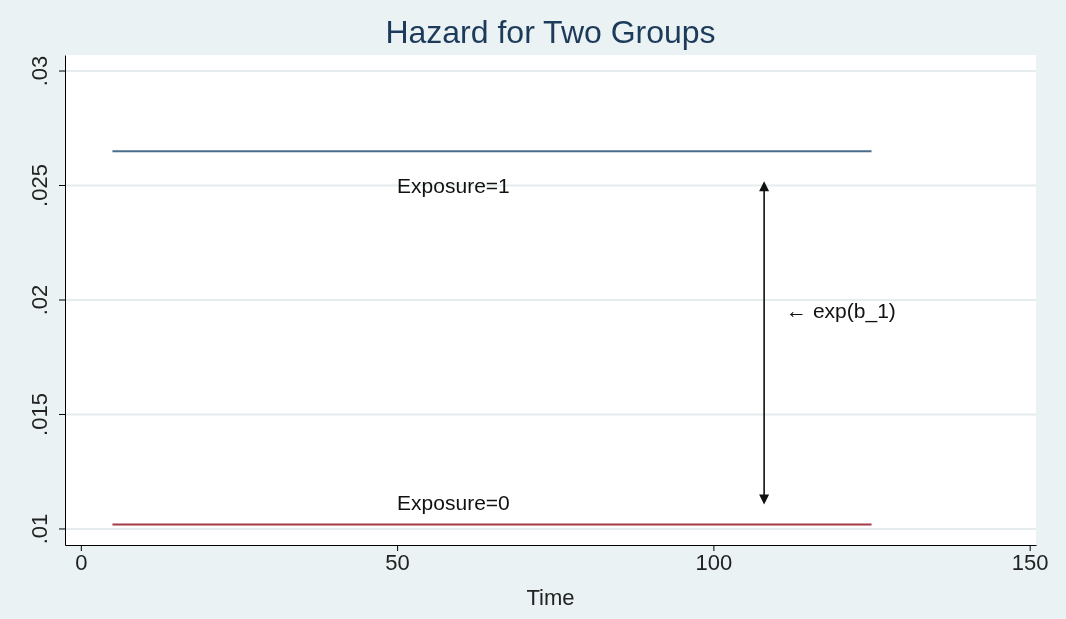  I want to click on x-axis-title: Time, so click(550, 597).